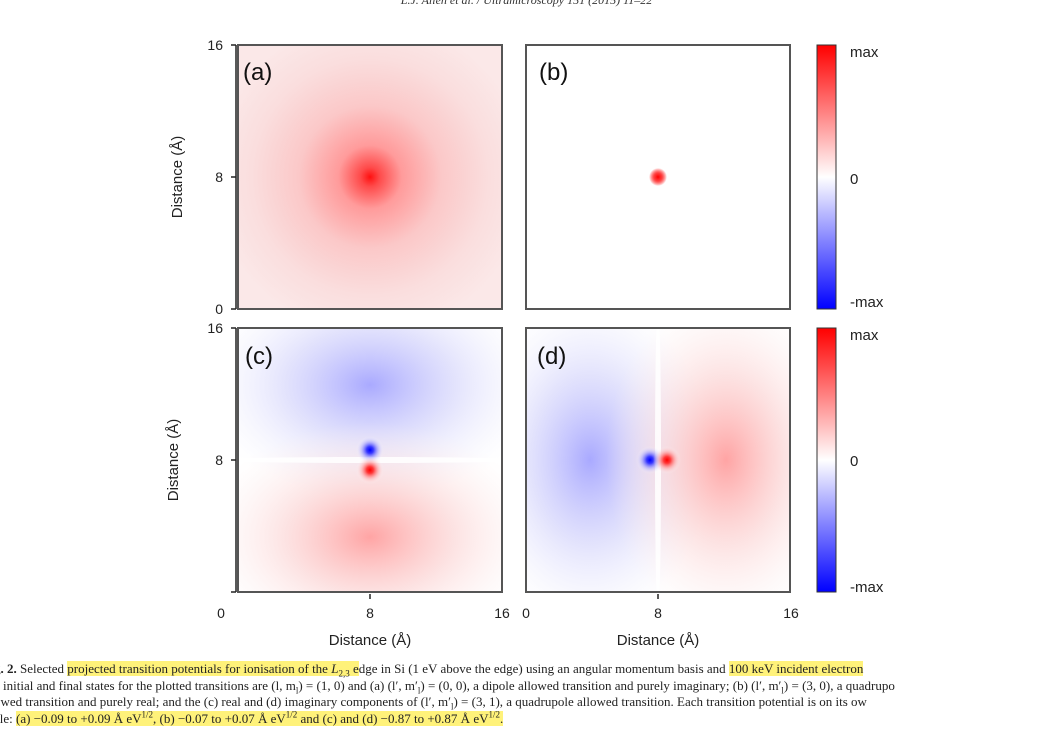 This screenshot has width=1053, height=730. Describe the element at coordinates (867, 587) in the screenshot. I see `colorbar-bottom-min-label: -max` at that location.